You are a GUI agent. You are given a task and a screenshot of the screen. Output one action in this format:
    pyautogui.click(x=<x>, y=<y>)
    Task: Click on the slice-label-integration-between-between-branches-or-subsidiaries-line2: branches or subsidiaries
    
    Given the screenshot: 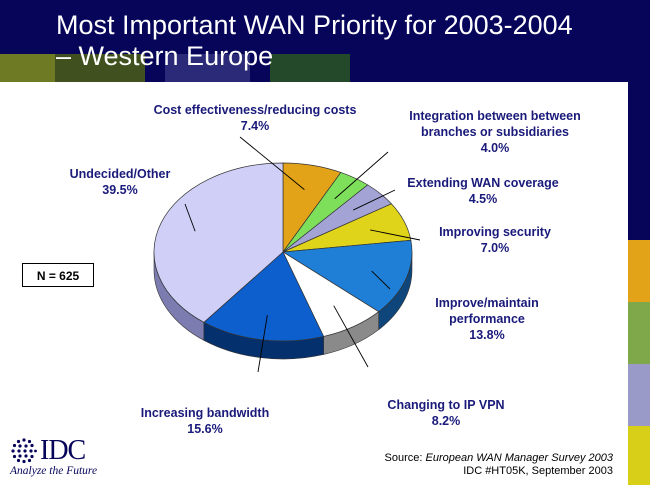 What is the action you would take?
    pyautogui.click(x=495, y=132)
    